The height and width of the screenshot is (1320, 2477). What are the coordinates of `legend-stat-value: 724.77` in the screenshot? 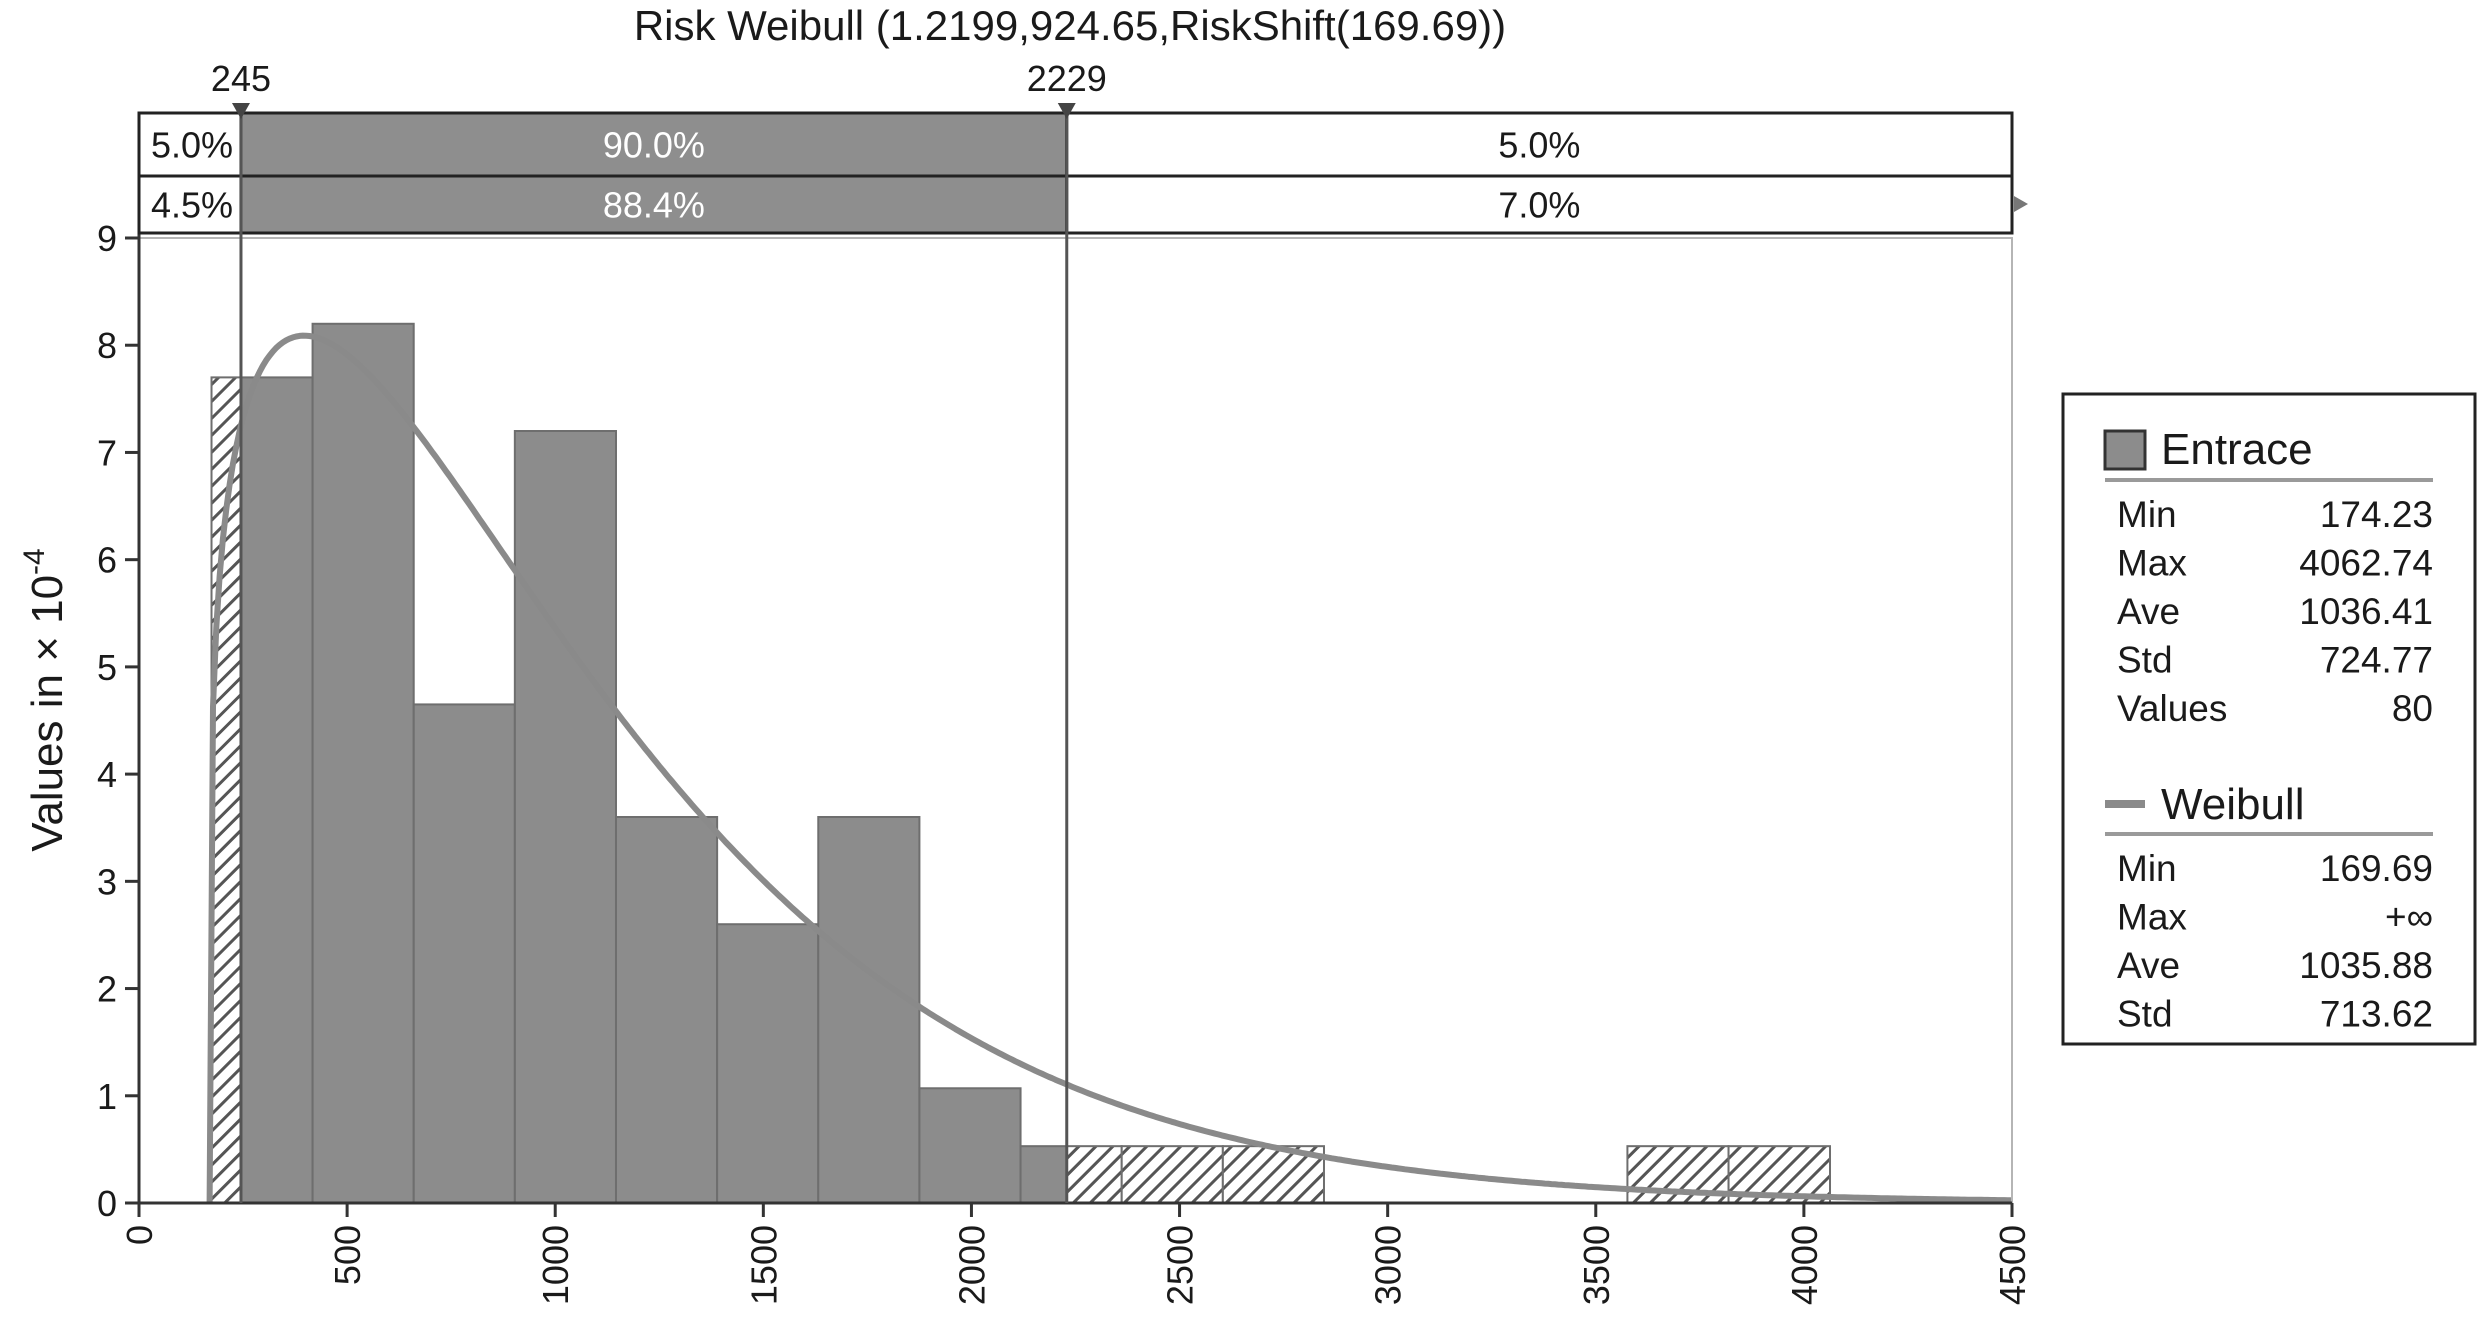 It's located at (2376, 660).